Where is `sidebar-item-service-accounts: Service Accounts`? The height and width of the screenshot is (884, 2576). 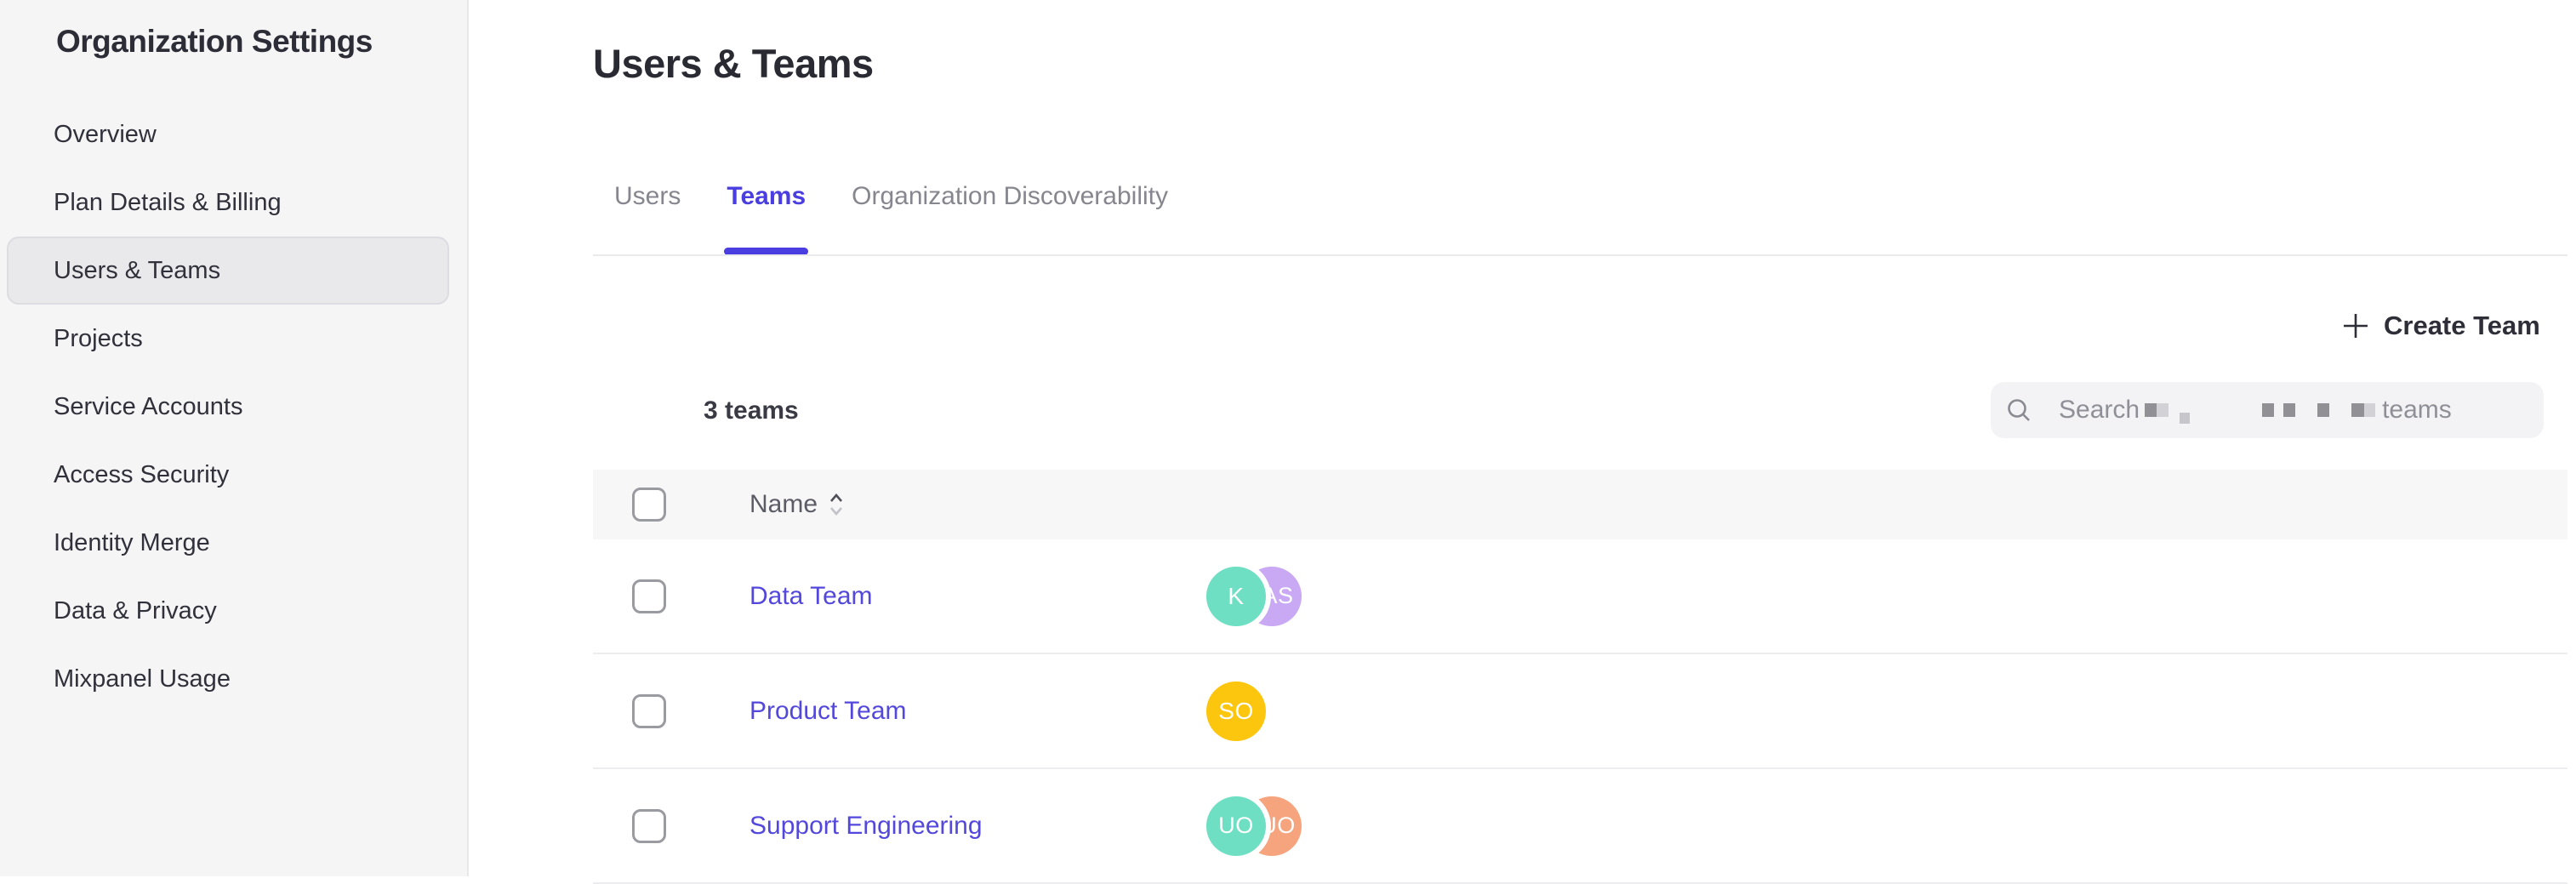 sidebar-item-service-accounts: Service Accounts is located at coordinates (149, 406).